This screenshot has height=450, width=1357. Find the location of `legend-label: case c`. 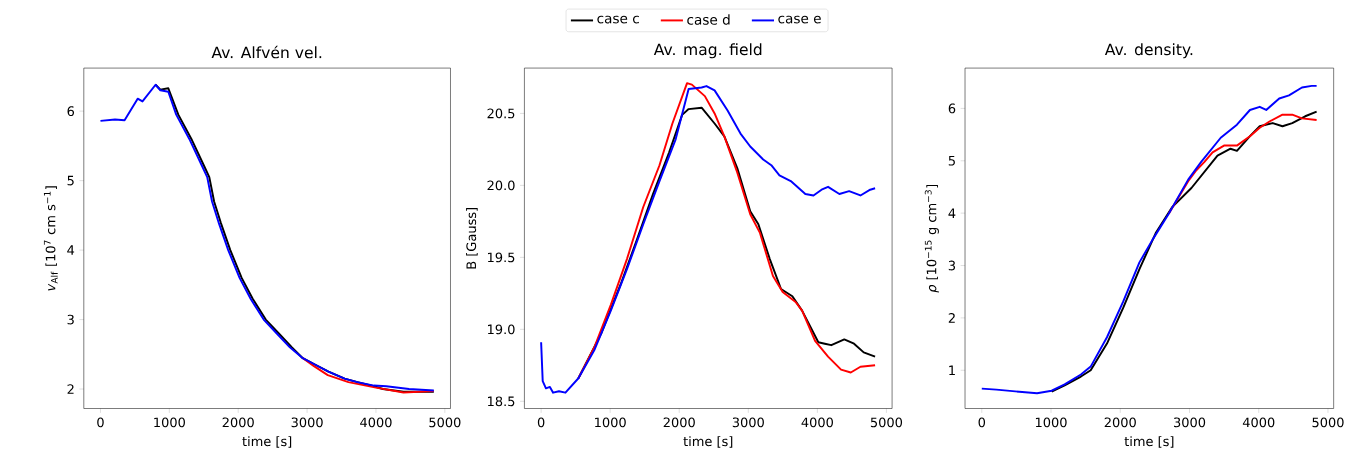

legend-label: case c is located at coordinates (618, 19).